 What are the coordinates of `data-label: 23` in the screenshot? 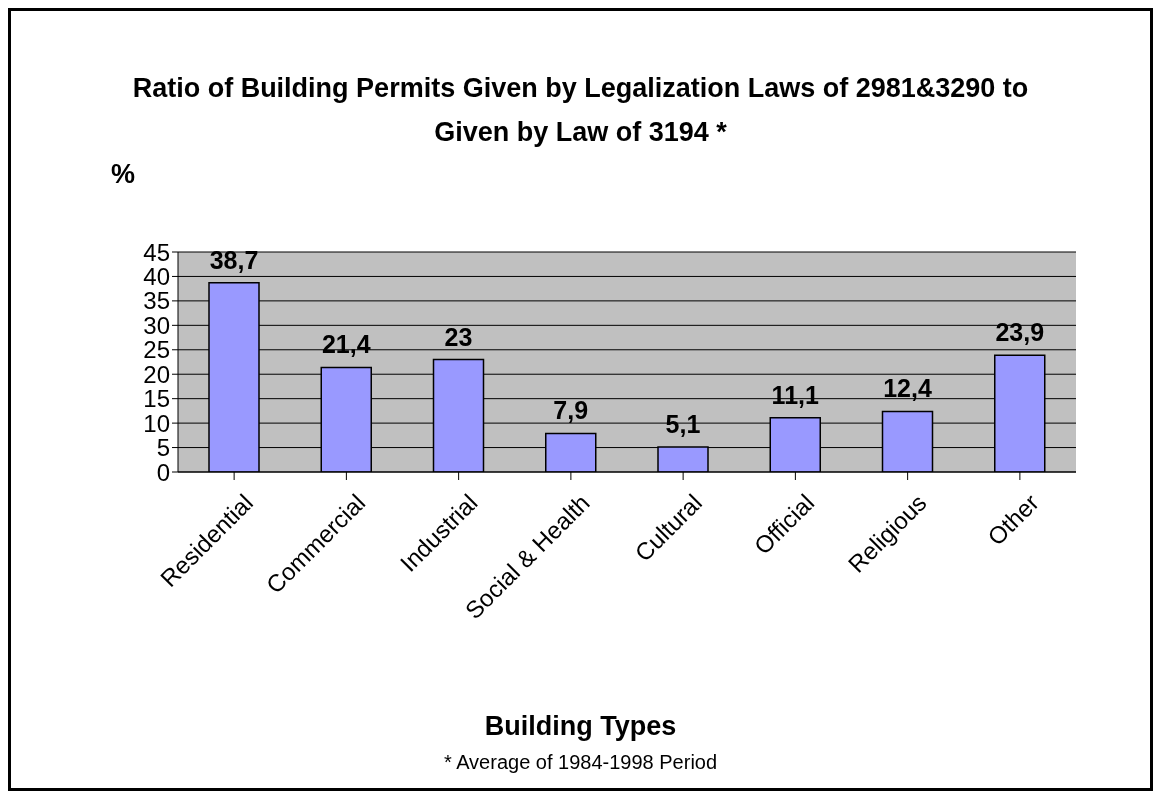 It's located at (458, 336).